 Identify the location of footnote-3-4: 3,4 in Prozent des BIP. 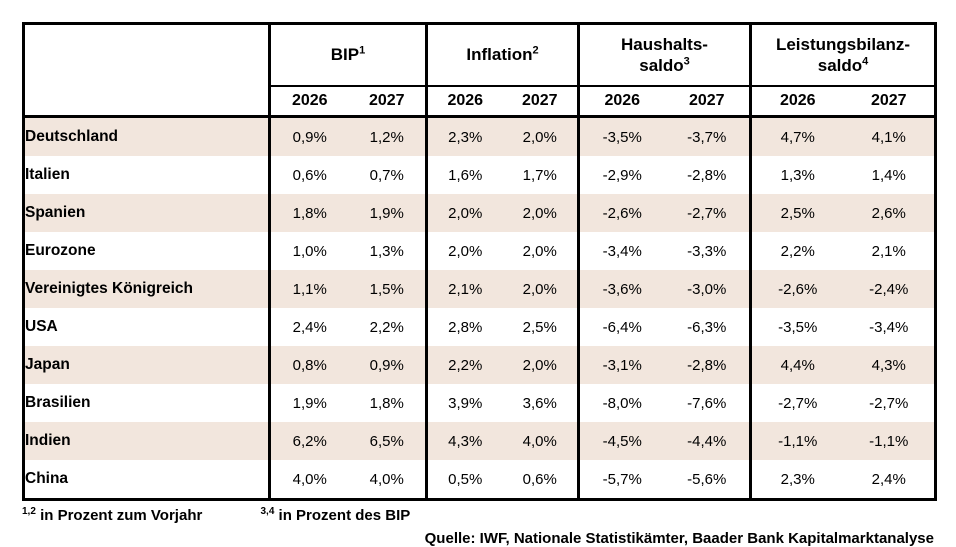
(335, 515).